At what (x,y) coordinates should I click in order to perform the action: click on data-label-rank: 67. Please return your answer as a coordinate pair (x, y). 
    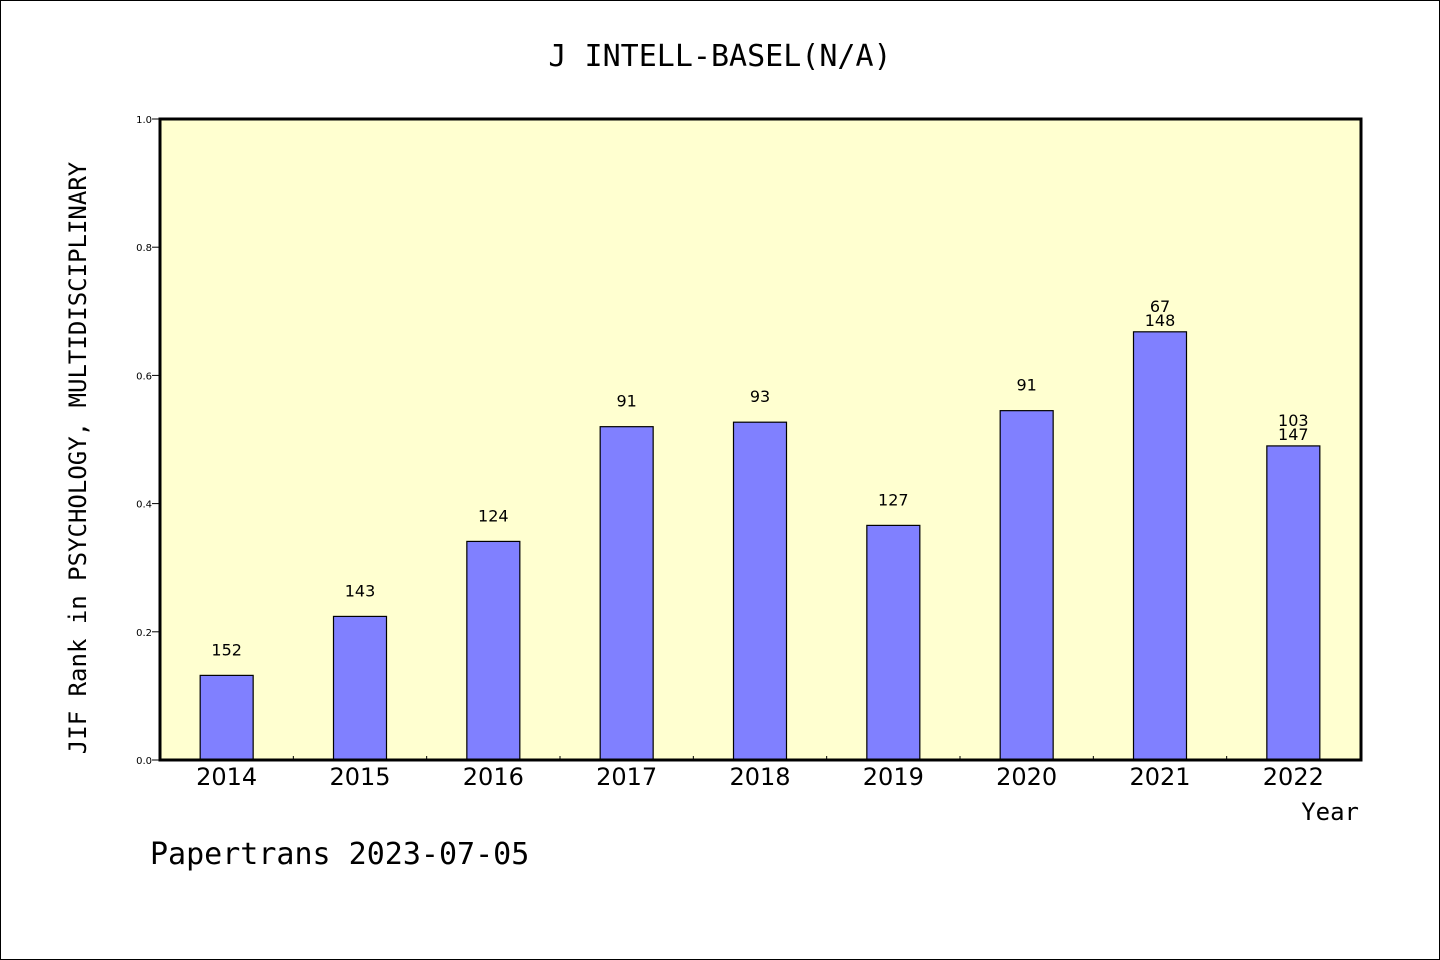
    Looking at the image, I should click on (1160, 306).